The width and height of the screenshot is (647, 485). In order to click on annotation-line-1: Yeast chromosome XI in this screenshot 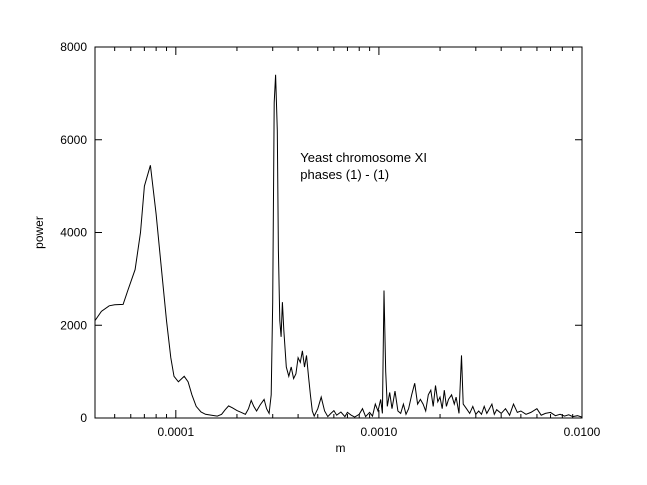, I will do `click(363, 157)`.